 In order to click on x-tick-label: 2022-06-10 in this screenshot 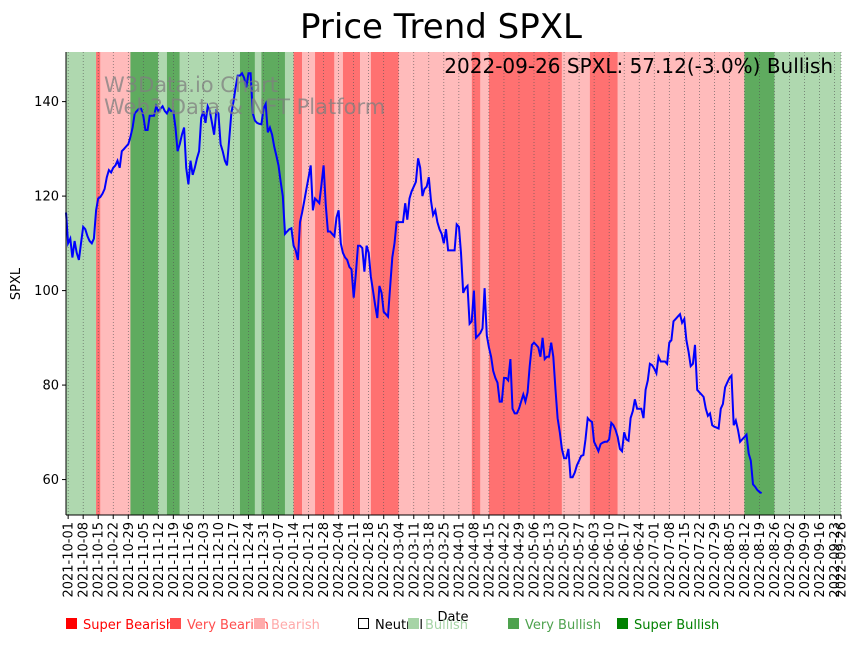, I will do `click(610, 560)`.